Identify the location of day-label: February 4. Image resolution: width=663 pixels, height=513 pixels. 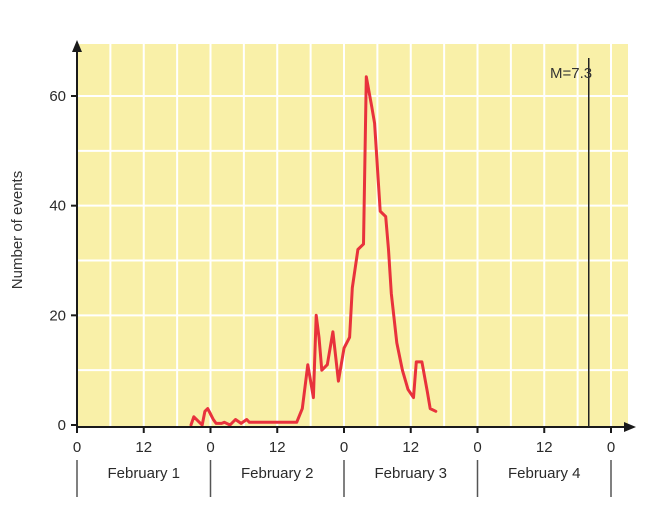
(544, 473).